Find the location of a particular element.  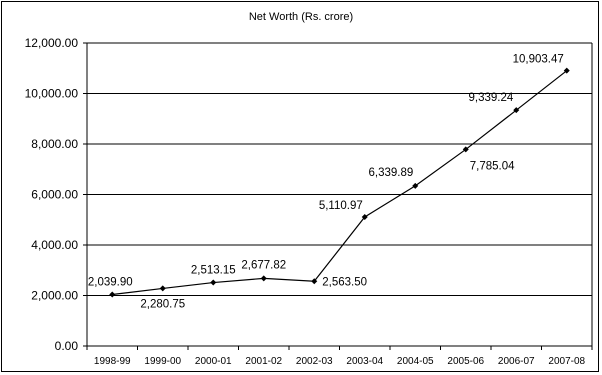

chart-title: Net Worth (Rs. crore) is located at coordinates (301, 17).